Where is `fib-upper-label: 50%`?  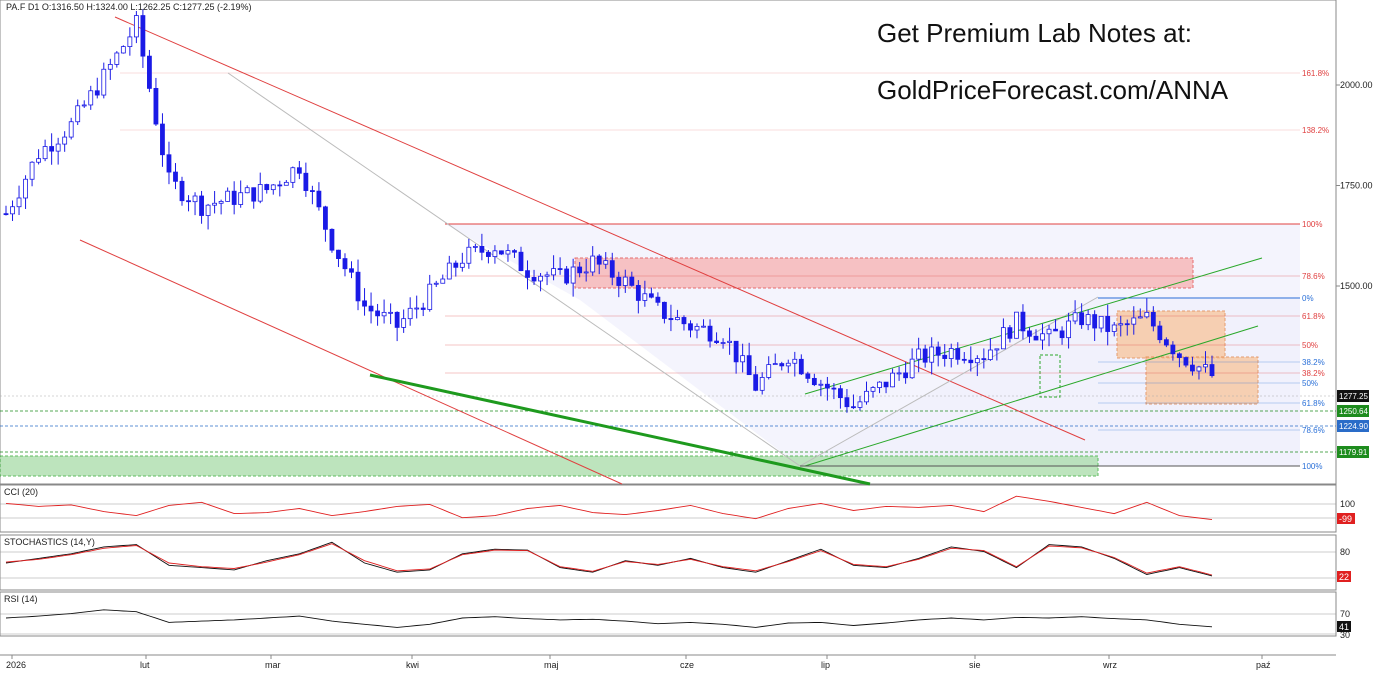
fib-upper-label: 50% is located at coordinates (1310, 345).